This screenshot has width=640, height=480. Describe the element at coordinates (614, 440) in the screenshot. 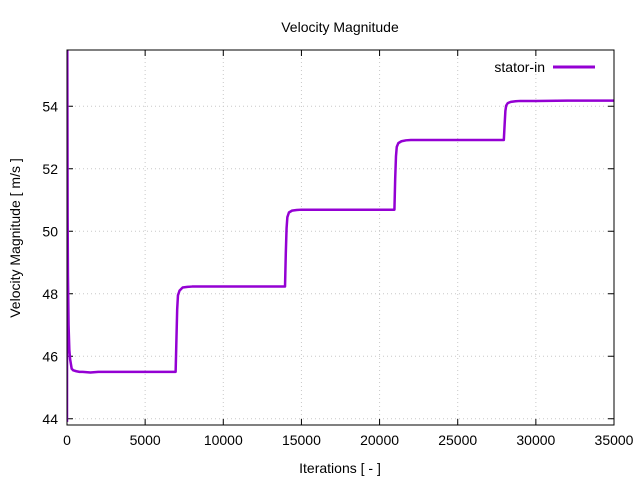

I see `x-tick-label: 35000` at that location.